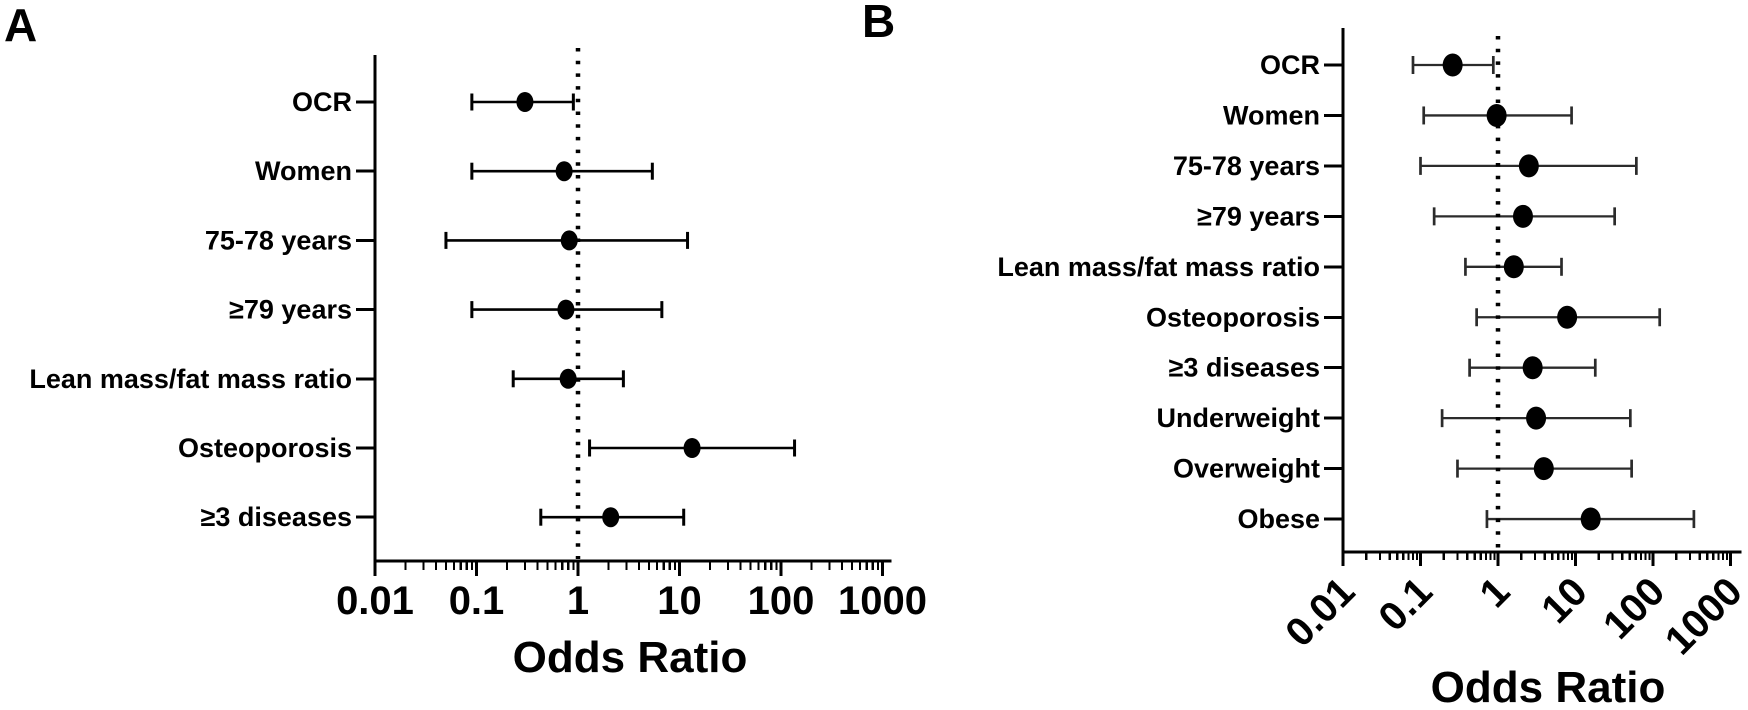 The image size is (1748, 710). I want to click on category-label: Obese, so click(1278, 519).